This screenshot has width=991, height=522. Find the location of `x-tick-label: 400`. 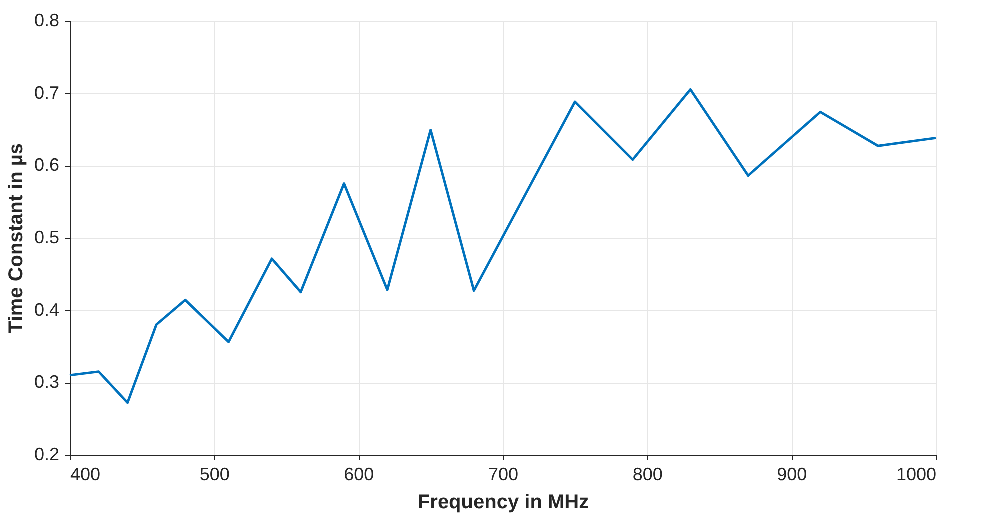

x-tick-label: 400 is located at coordinates (85, 474).